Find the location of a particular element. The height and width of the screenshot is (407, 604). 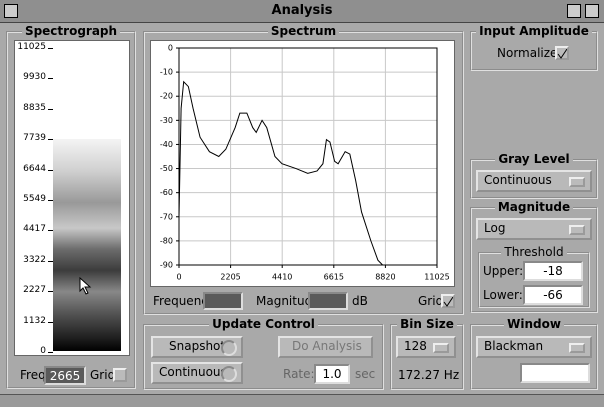

threshold-group: Threshold is located at coordinates (534, 276).